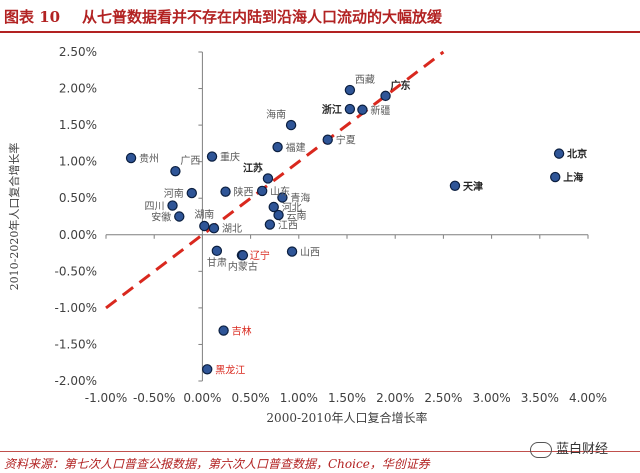  I want to click on y-tick-label: -2.00%, so click(76, 381).